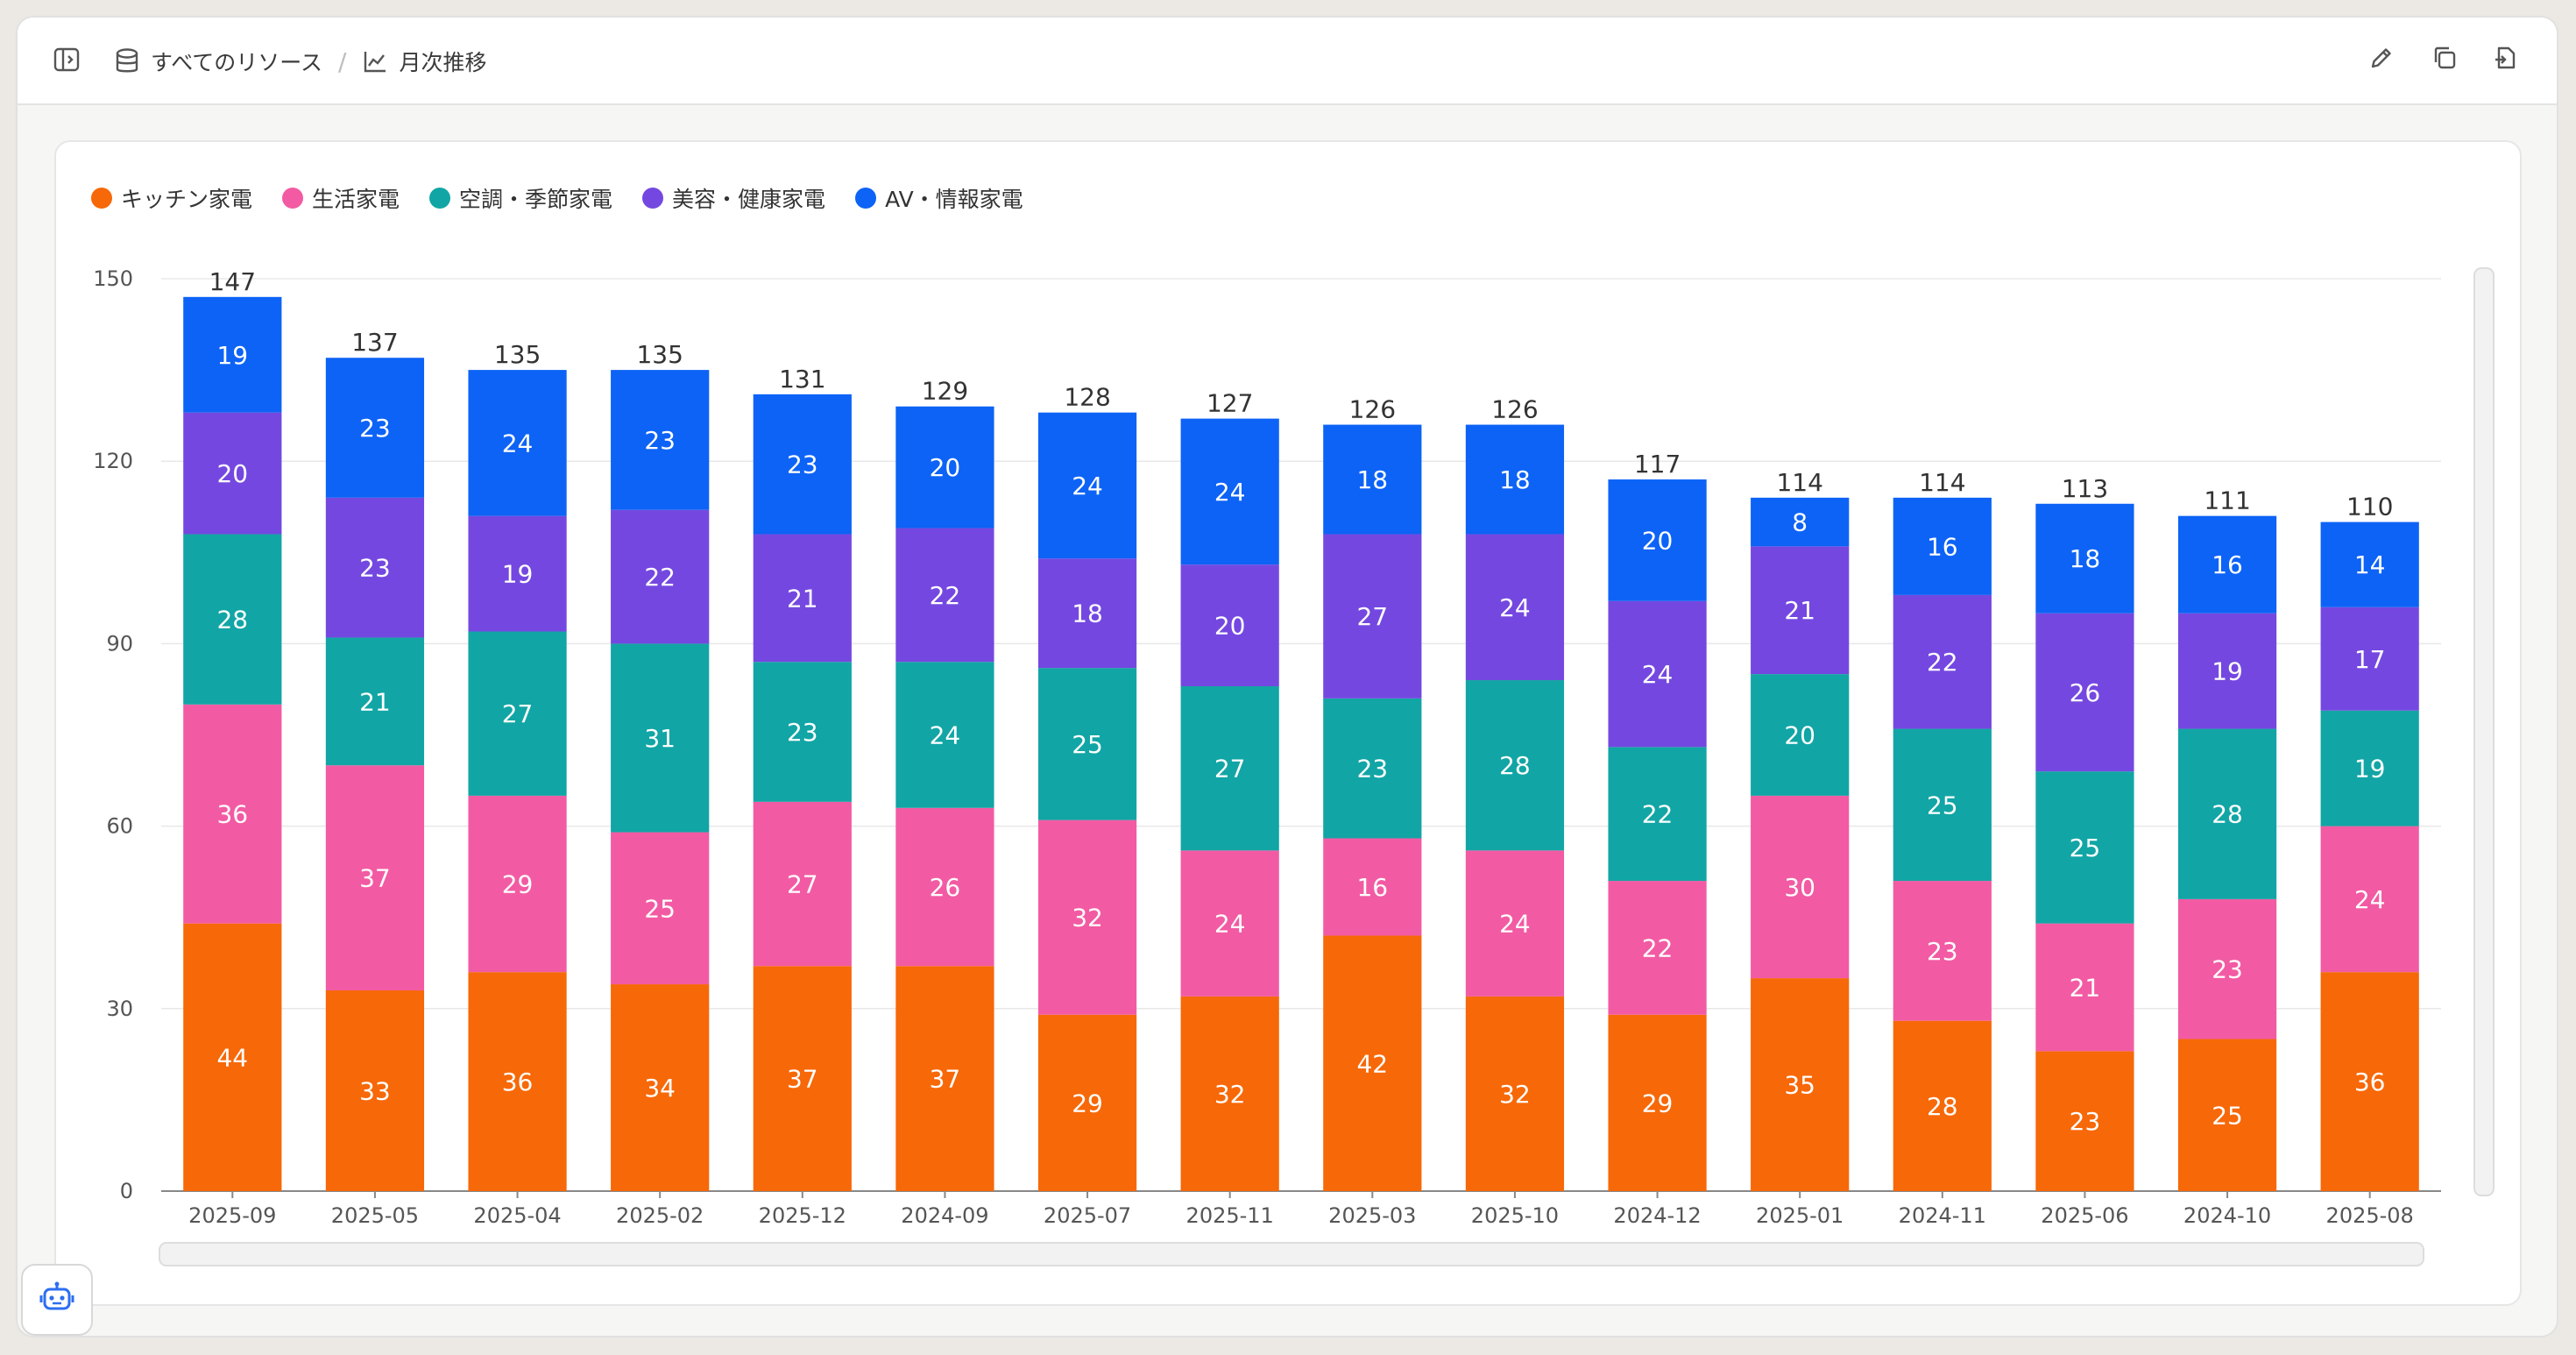 The width and height of the screenshot is (2576, 1355). I want to click on total-label: 147, so click(232, 282).